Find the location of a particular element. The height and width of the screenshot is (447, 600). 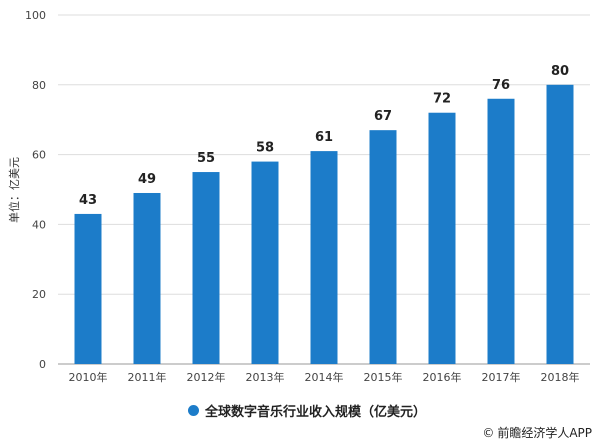

x-tick-label: 2010年 is located at coordinates (88, 377).